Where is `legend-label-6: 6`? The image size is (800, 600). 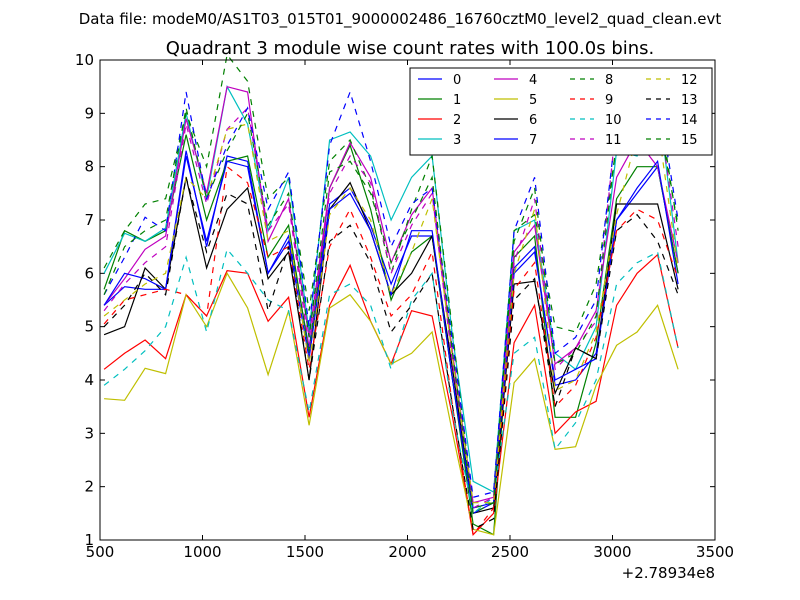
legend-label-6: 6 is located at coordinates (533, 120).